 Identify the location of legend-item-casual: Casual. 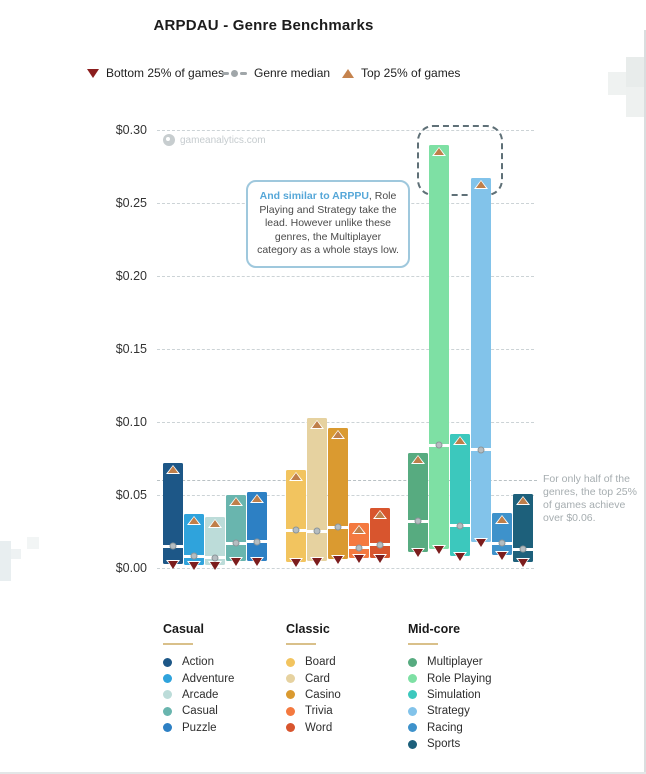
(198, 711).